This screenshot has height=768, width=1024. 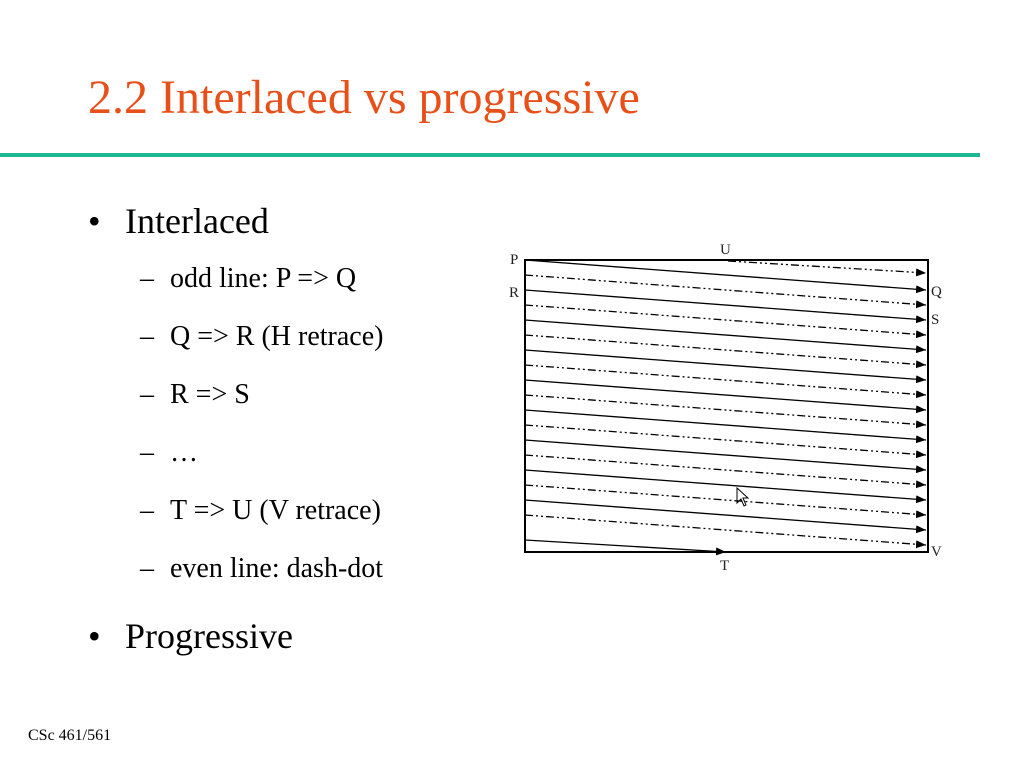 What do you see at coordinates (490, 155) in the screenshot?
I see `title-rule` at bounding box center [490, 155].